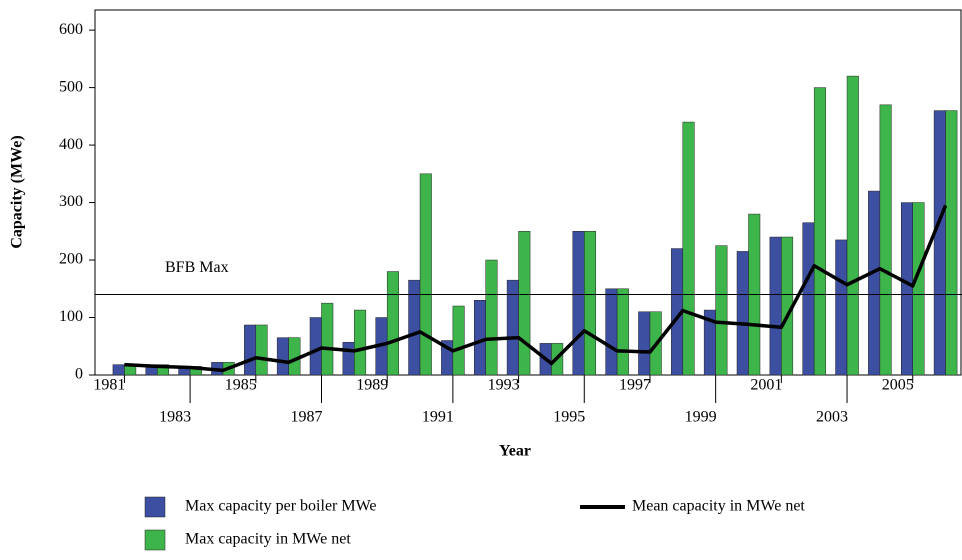 The width and height of the screenshot is (962, 560). Describe the element at coordinates (241, 385) in the screenshot. I see `x-tick-label: 1985` at that location.